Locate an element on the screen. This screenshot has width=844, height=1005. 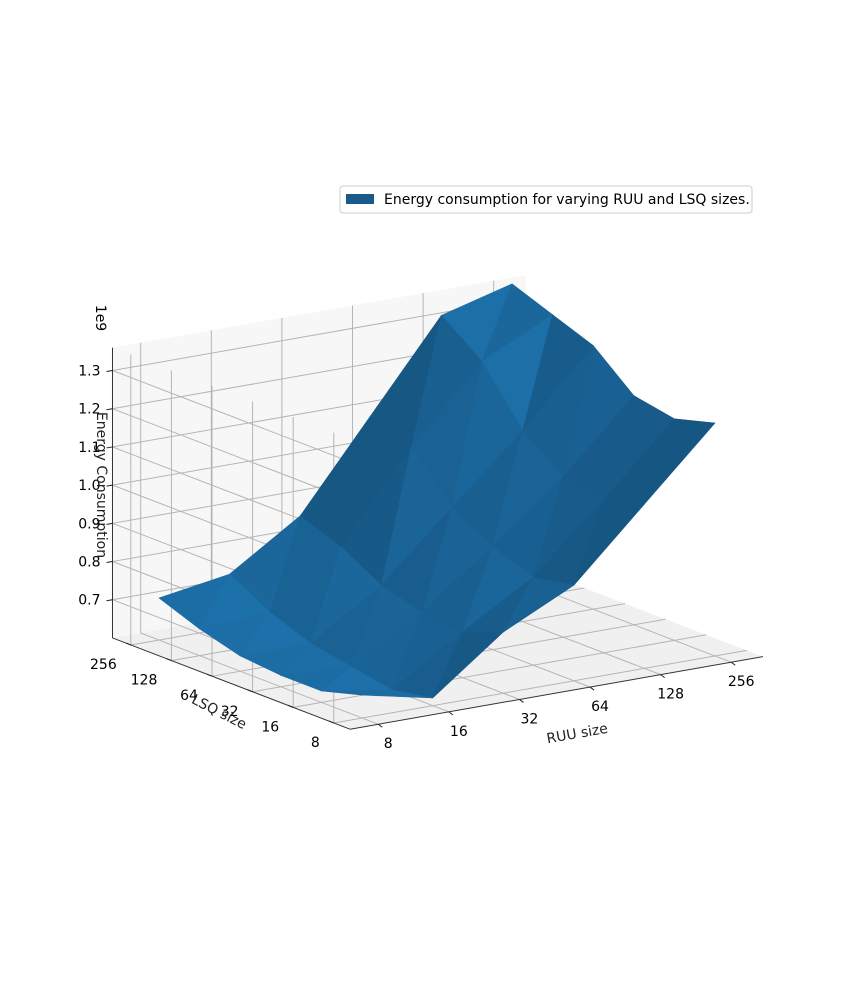
z-axis-label: Energy Consumption is located at coordinates (101, 485).